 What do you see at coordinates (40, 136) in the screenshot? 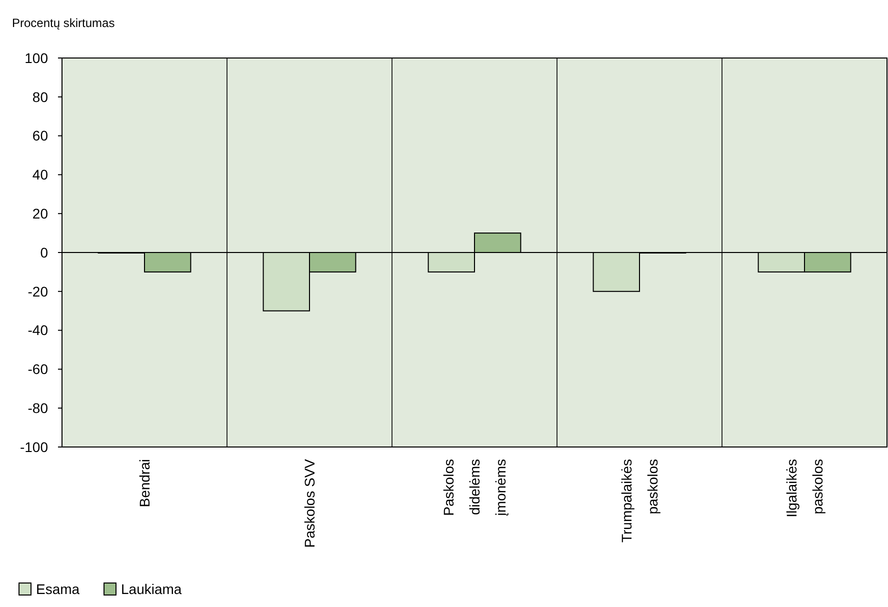
I see `y-tick-label: 60` at bounding box center [40, 136].